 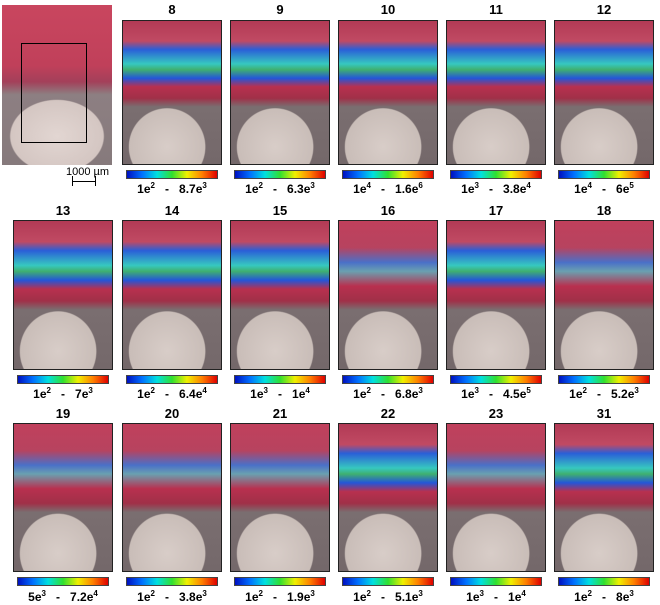 What do you see at coordinates (172, 210) in the screenshot?
I see `panel-label: 14` at bounding box center [172, 210].